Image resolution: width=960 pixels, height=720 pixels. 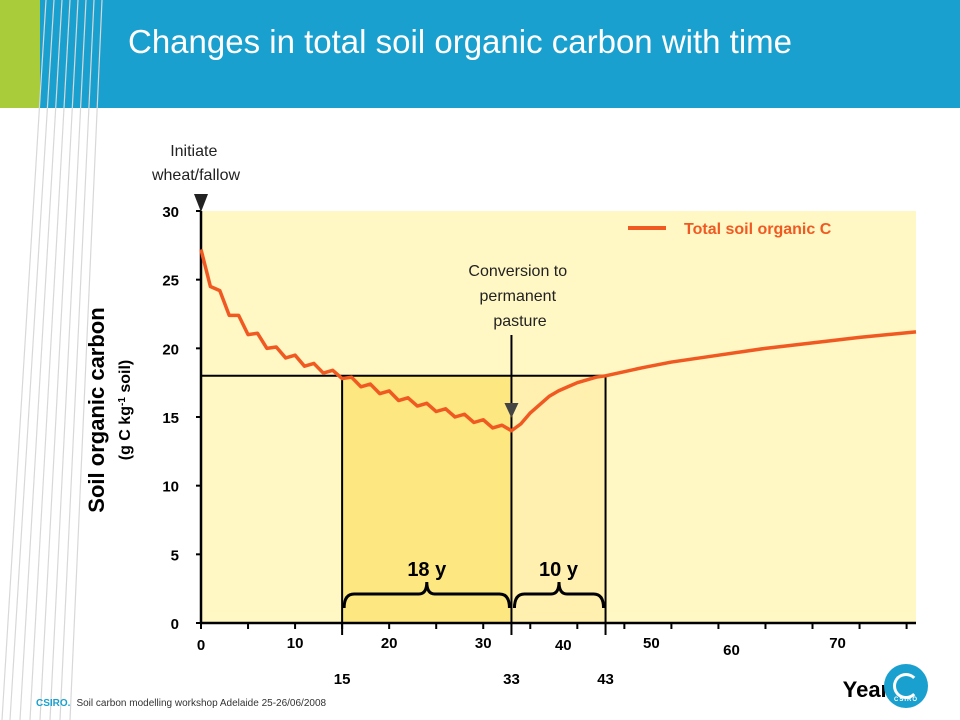 What do you see at coordinates (52, 360) in the screenshot?
I see `decorative-stripes` at bounding box center [52, 360].